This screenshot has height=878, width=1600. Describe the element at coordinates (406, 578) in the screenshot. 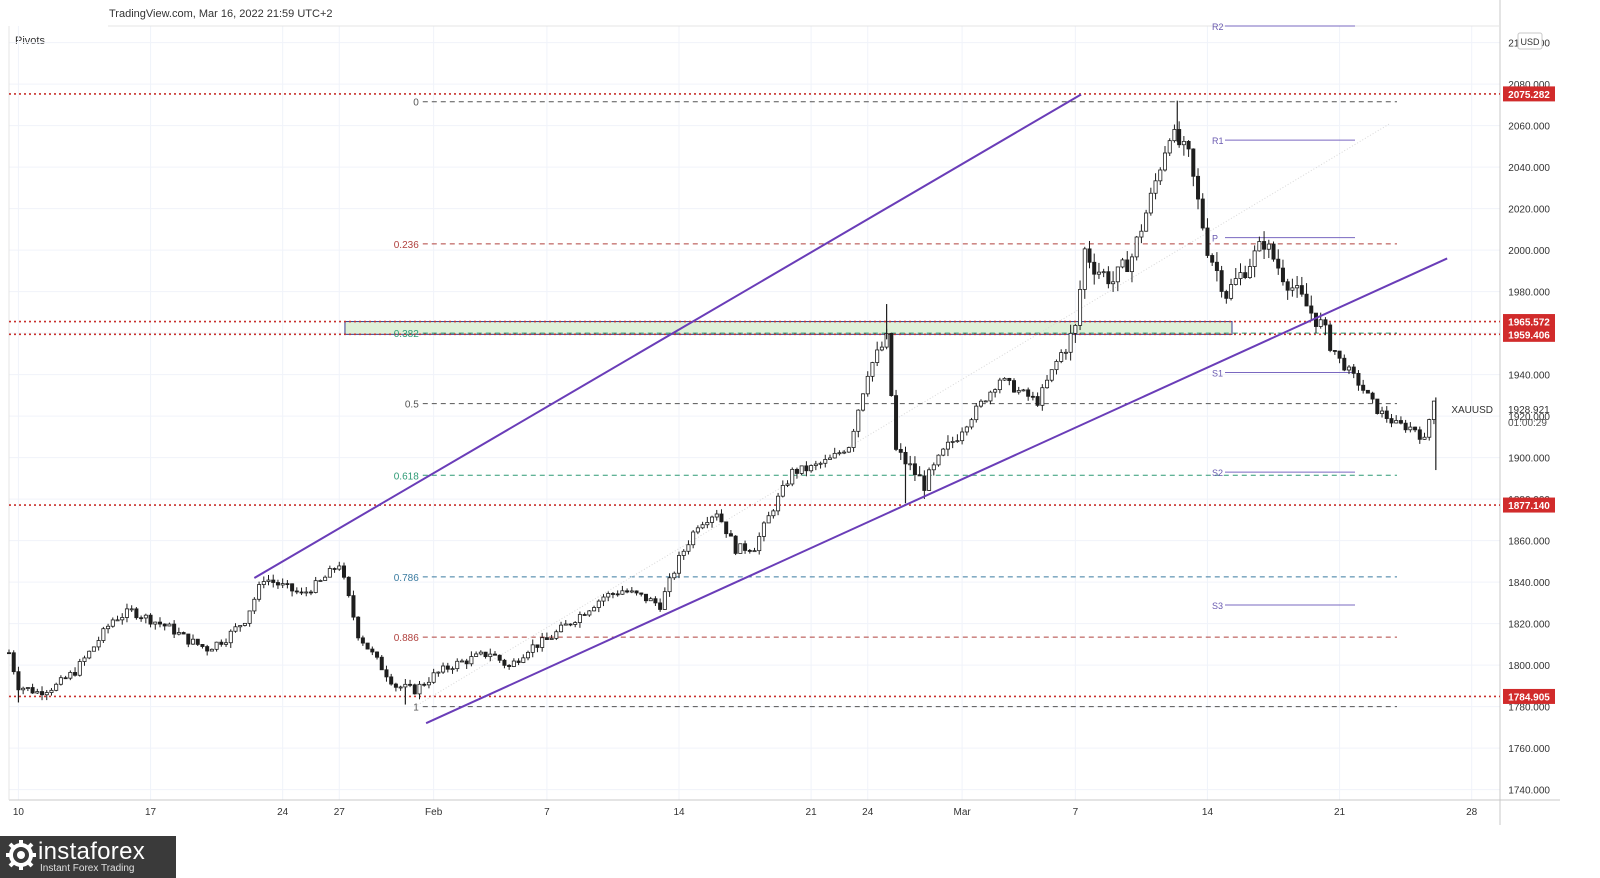

I see `fib-level-label: 0.786` at that location.